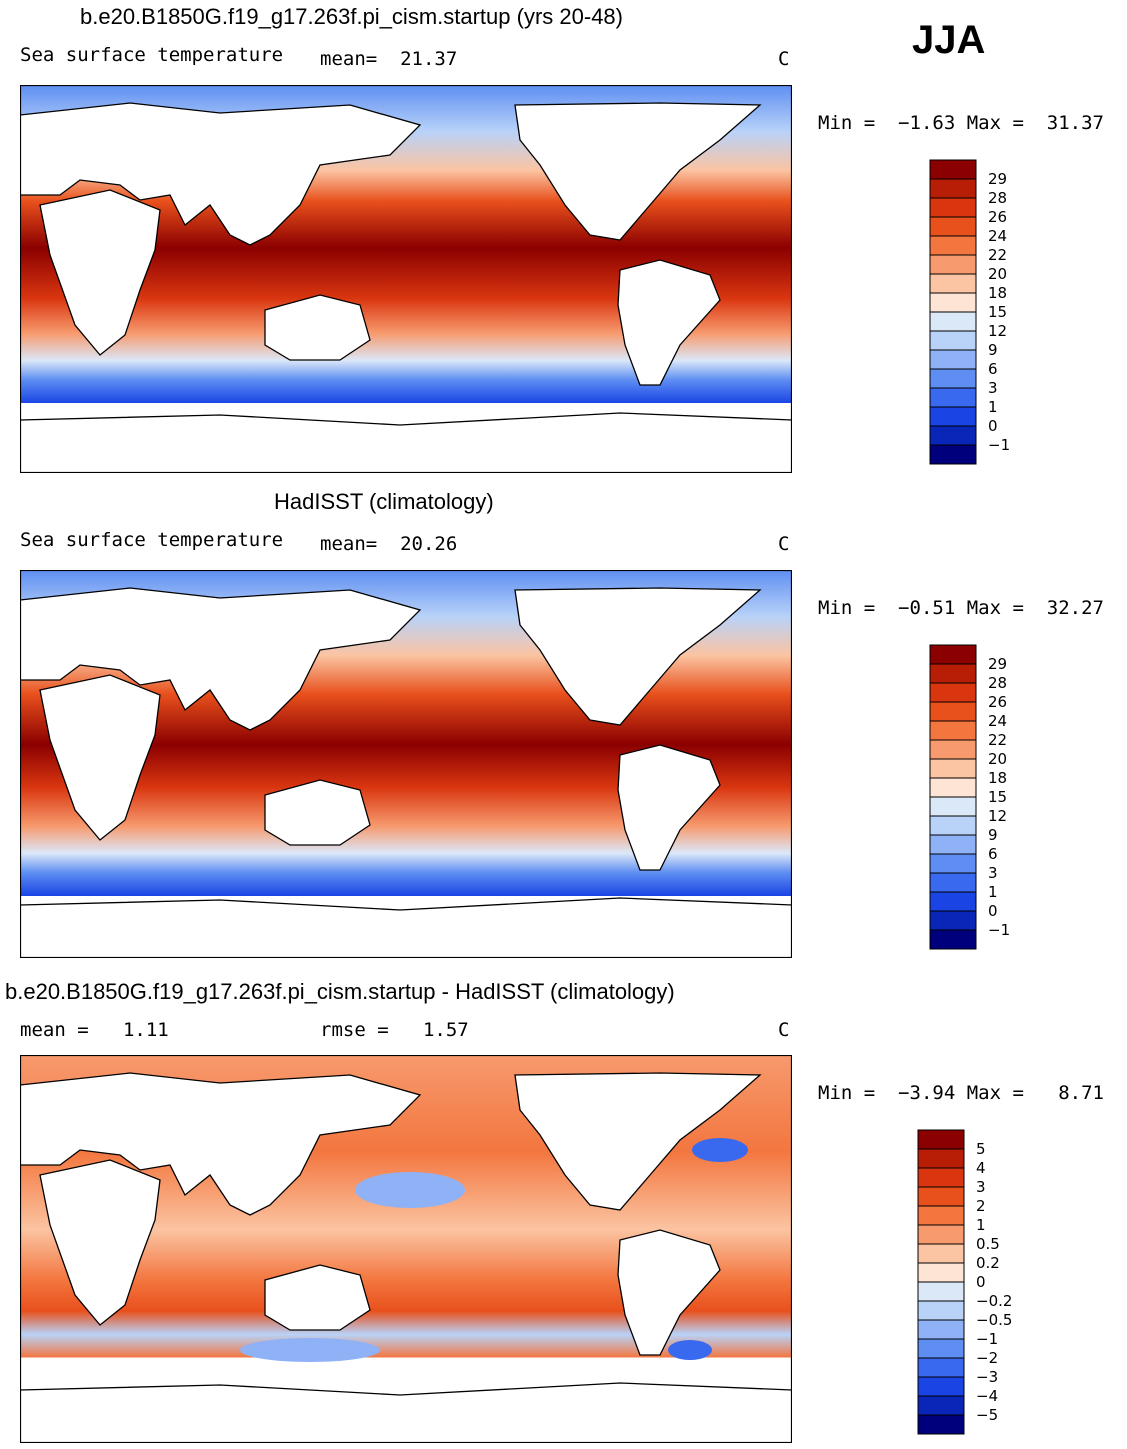 This screenshot has height=1449, width=1127. What do you see at coordinates (221, 1144) in the screenshot?
I see `panel3-eurasia` at bounding box center [221, 1144].